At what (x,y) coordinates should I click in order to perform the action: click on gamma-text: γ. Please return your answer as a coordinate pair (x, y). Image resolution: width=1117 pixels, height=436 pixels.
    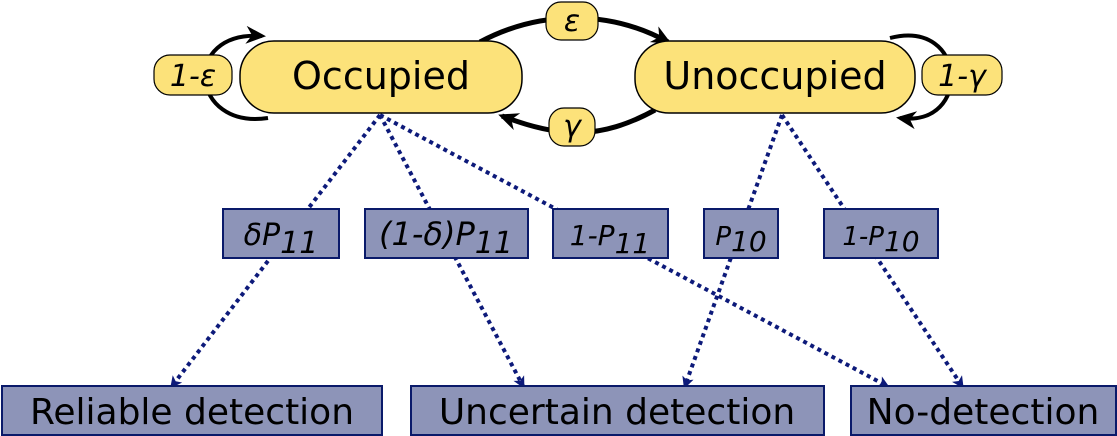
    Looking at the image, I should click on (573, 126).